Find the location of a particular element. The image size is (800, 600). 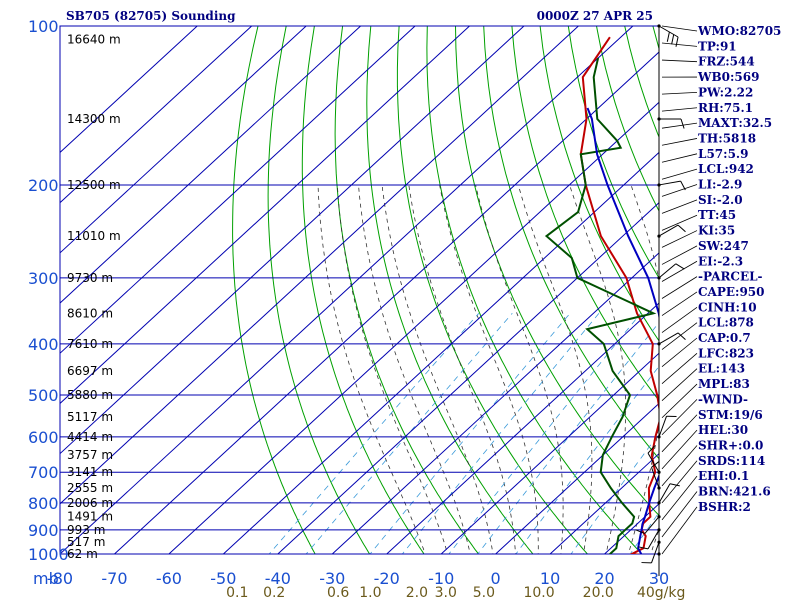

height-label: 62 m is located at coordinates (82, 554).